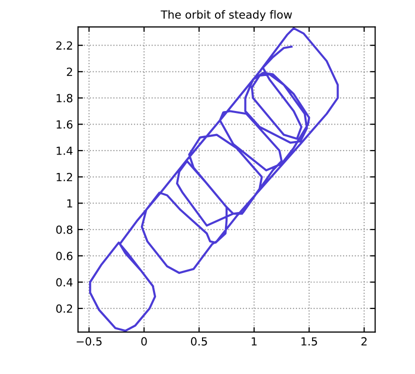 The width and height of the screenshot is (415, 374). What do you see at coordinates (64, 282) in the screenshot?
I see `y-tick-label: 0.4` at bounding box center [64, 282].